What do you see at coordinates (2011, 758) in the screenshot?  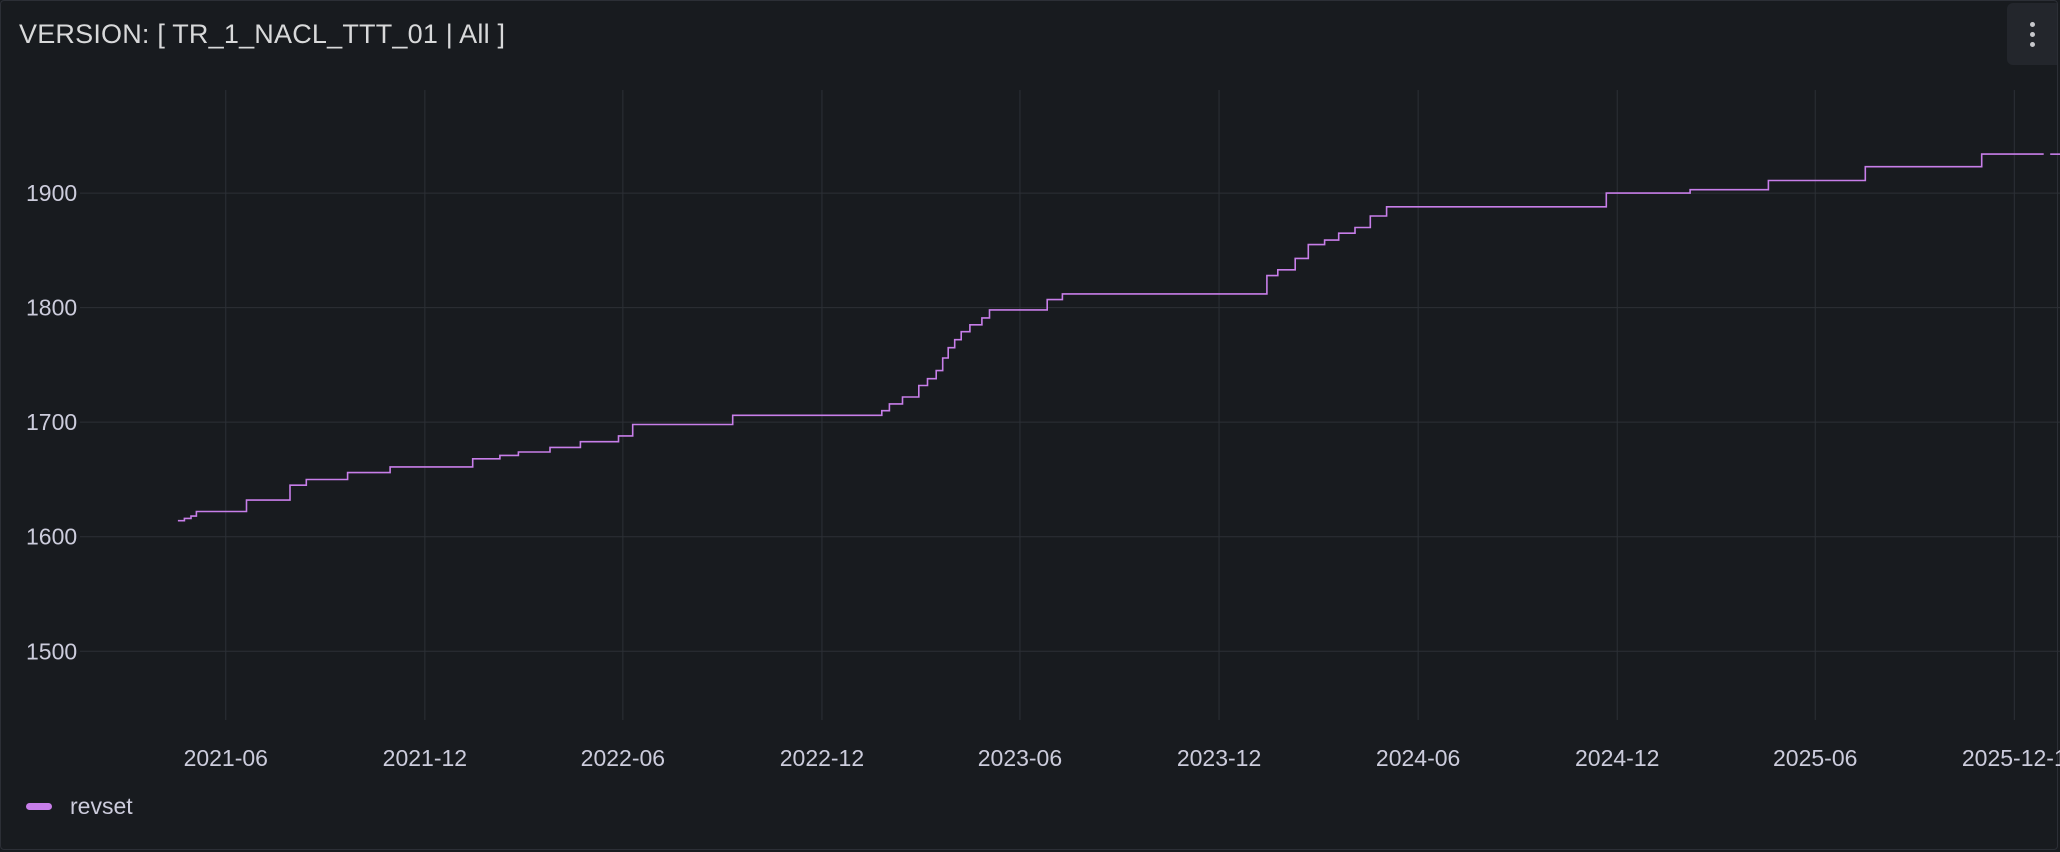 I see `x-tick-label: 2025-12-1` at bounding box center [2011, 758].